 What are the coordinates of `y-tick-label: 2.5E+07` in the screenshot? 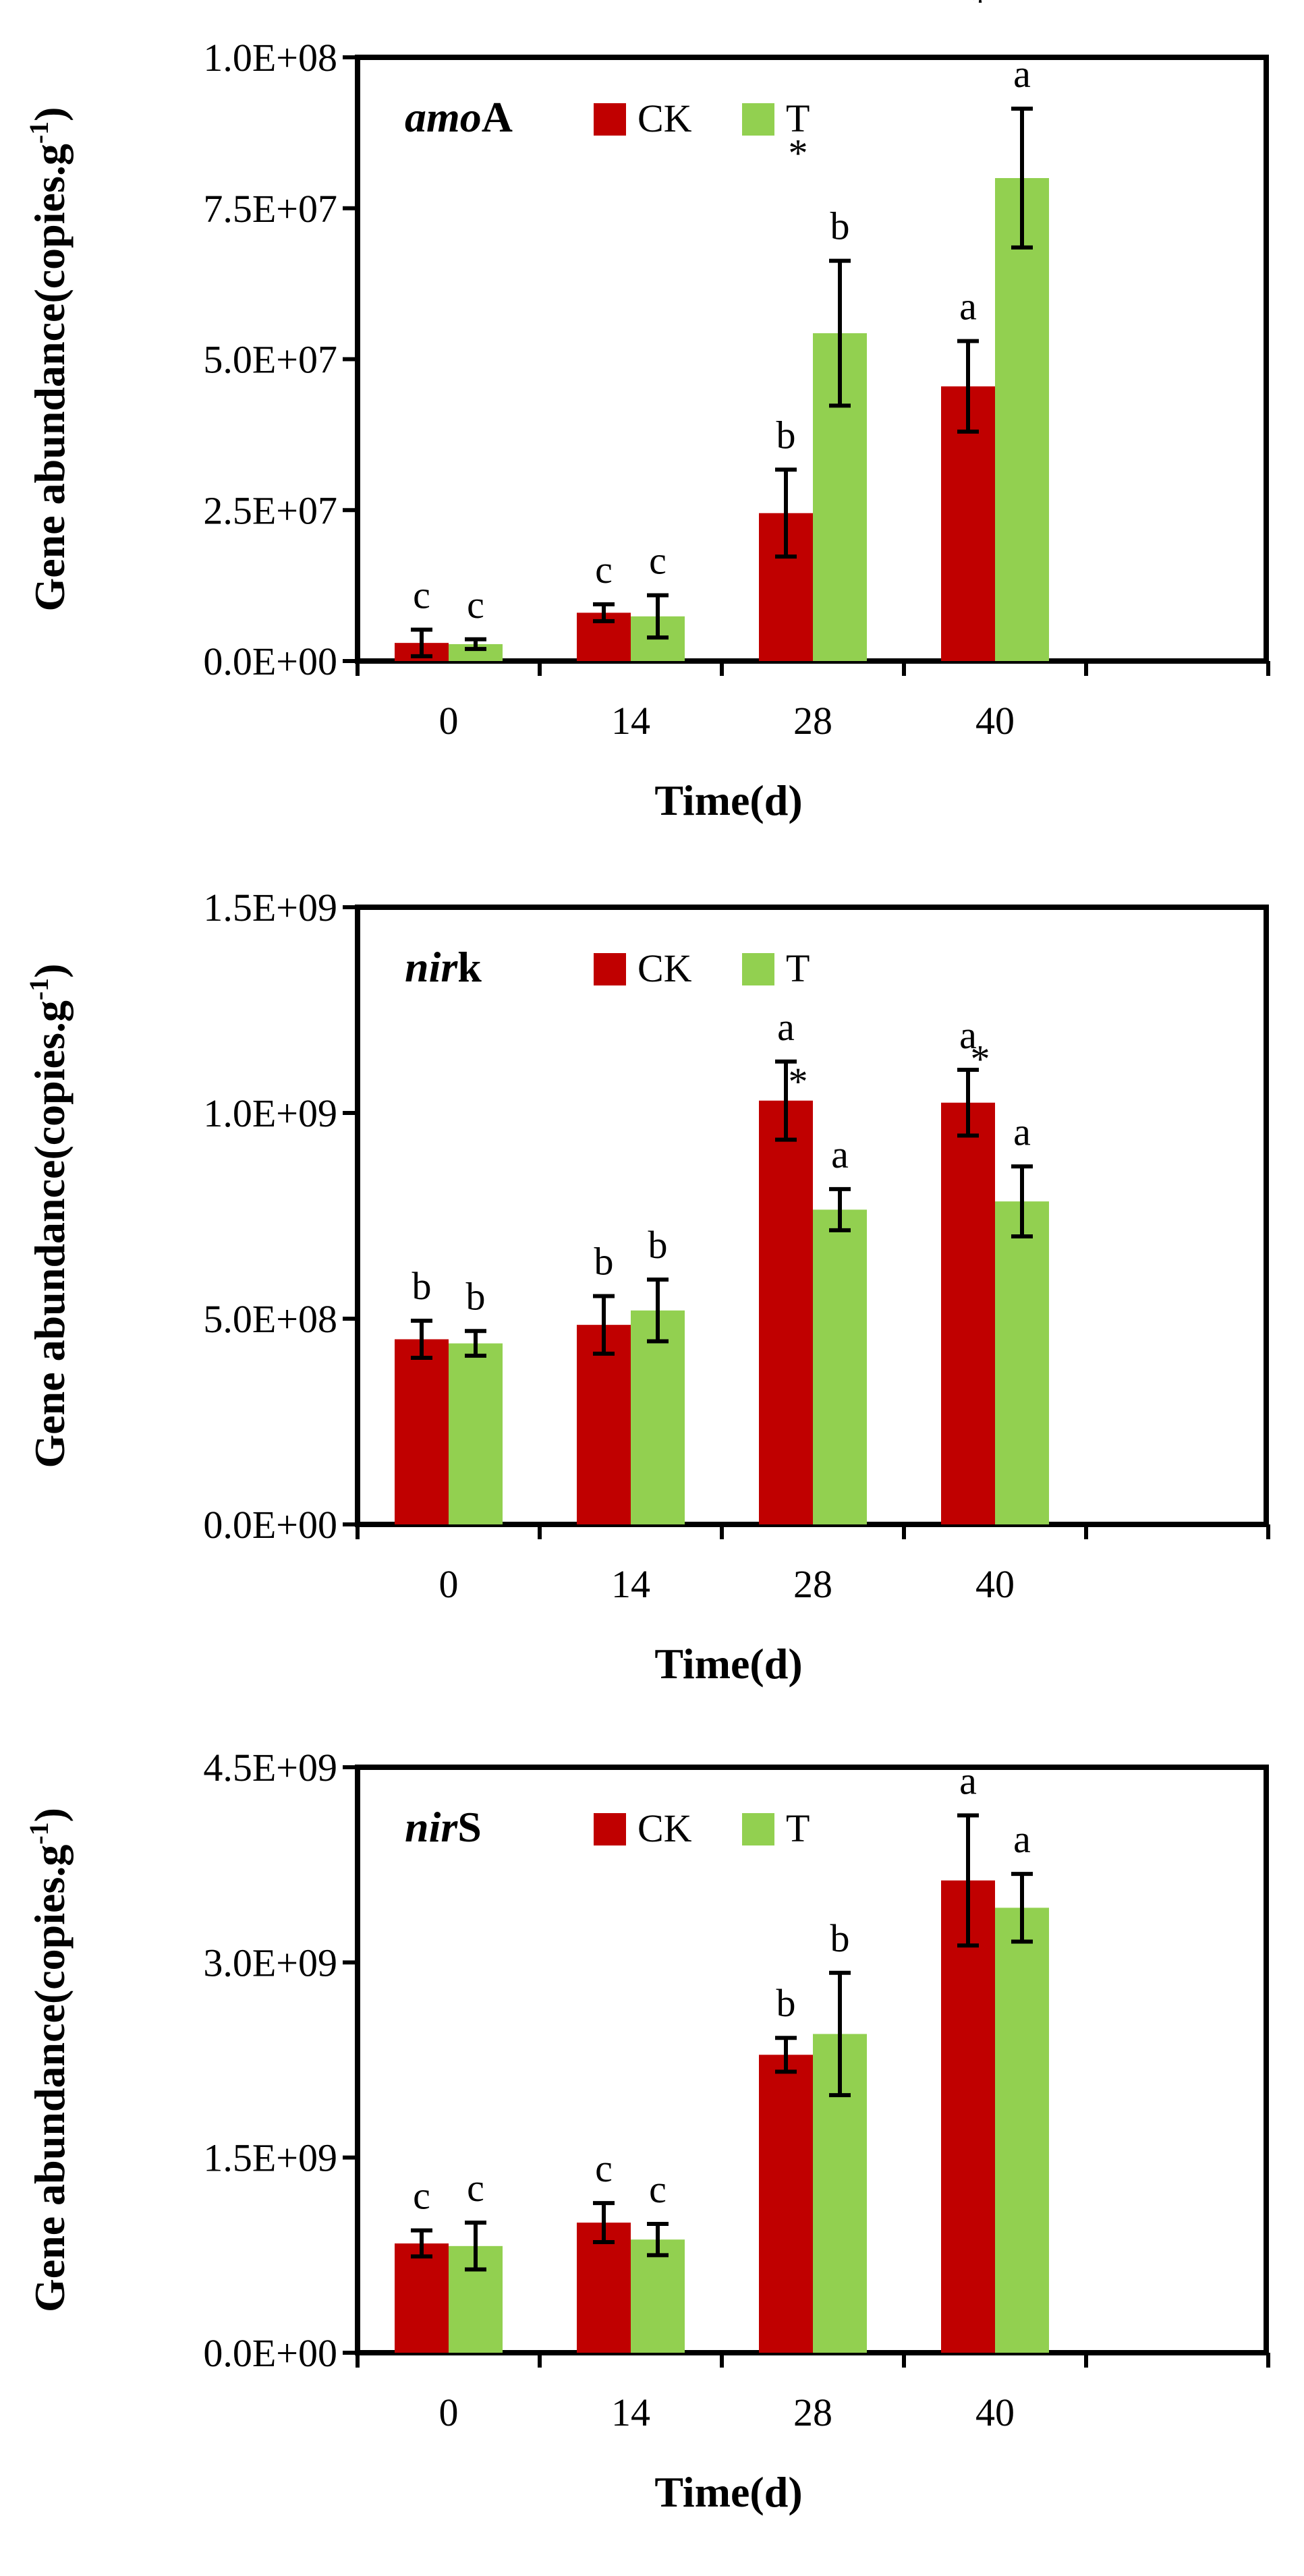 It's located at (270, 510).